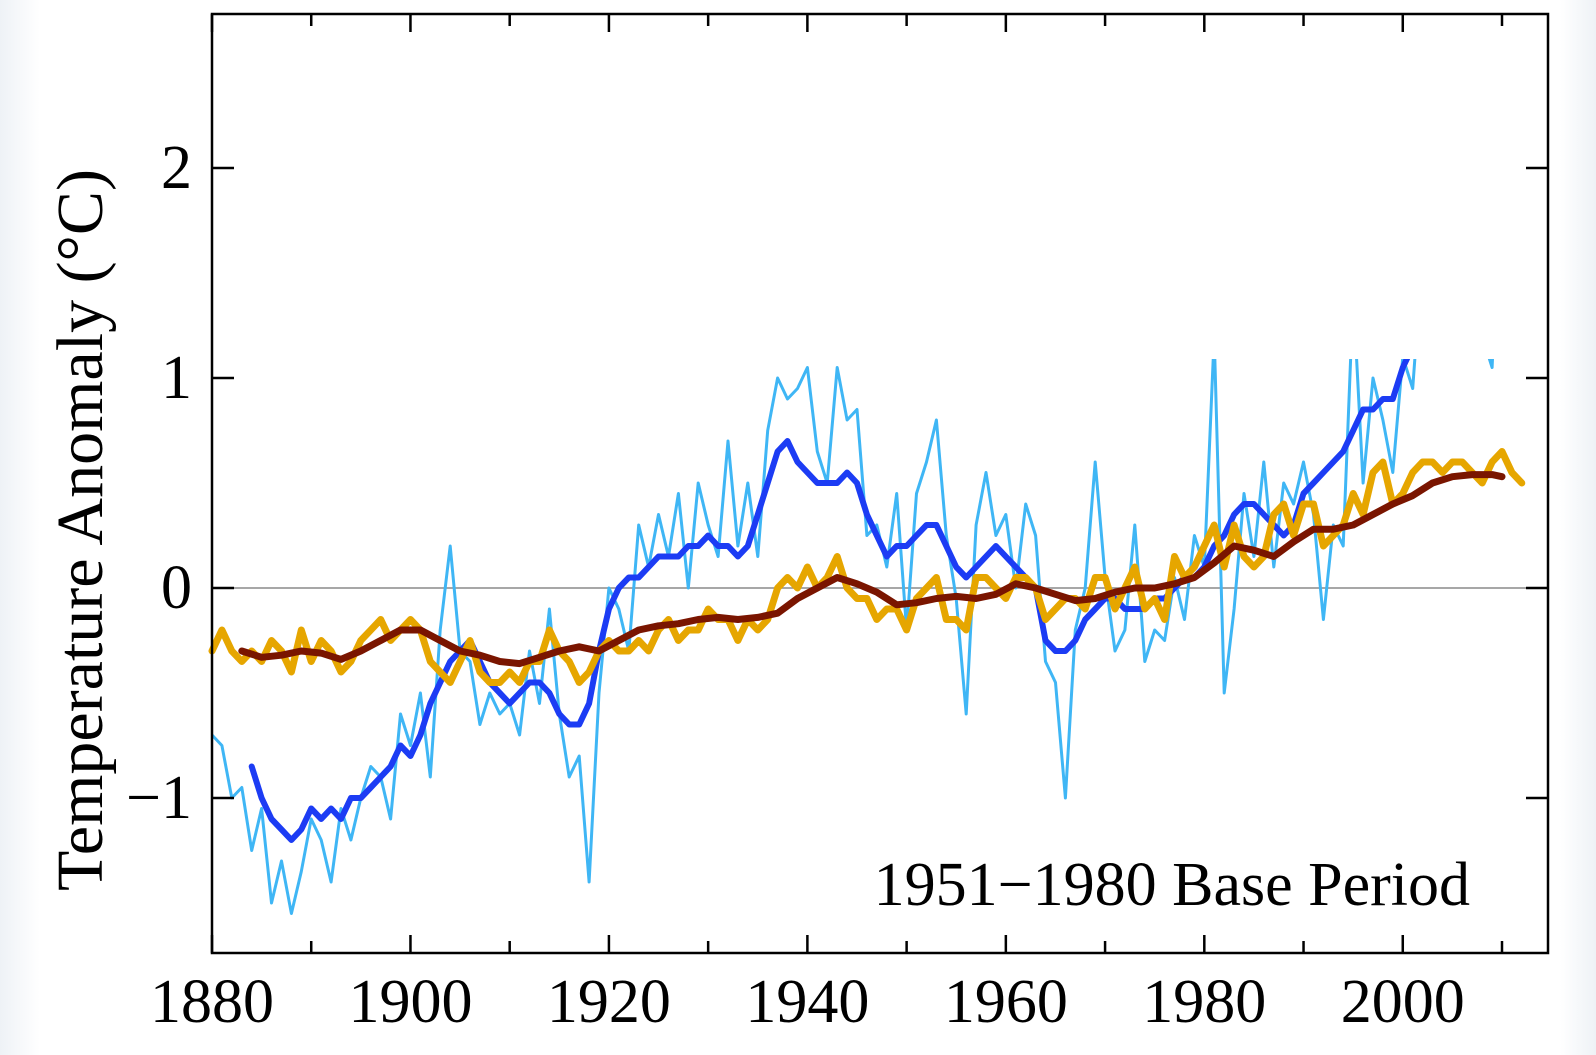 This screenshot has height=1055, width=1596. Describe the element at coordinates (212, 1002) in the screenshot. I see `x-tick-label-1880: 1880` at that location.